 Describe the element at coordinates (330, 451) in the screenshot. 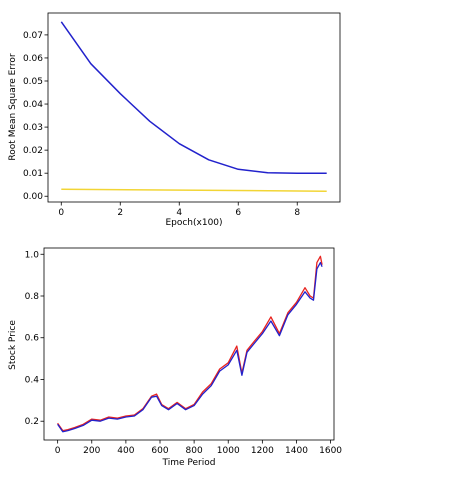

I see `bottom-x-tick-label: 1600` at that location.